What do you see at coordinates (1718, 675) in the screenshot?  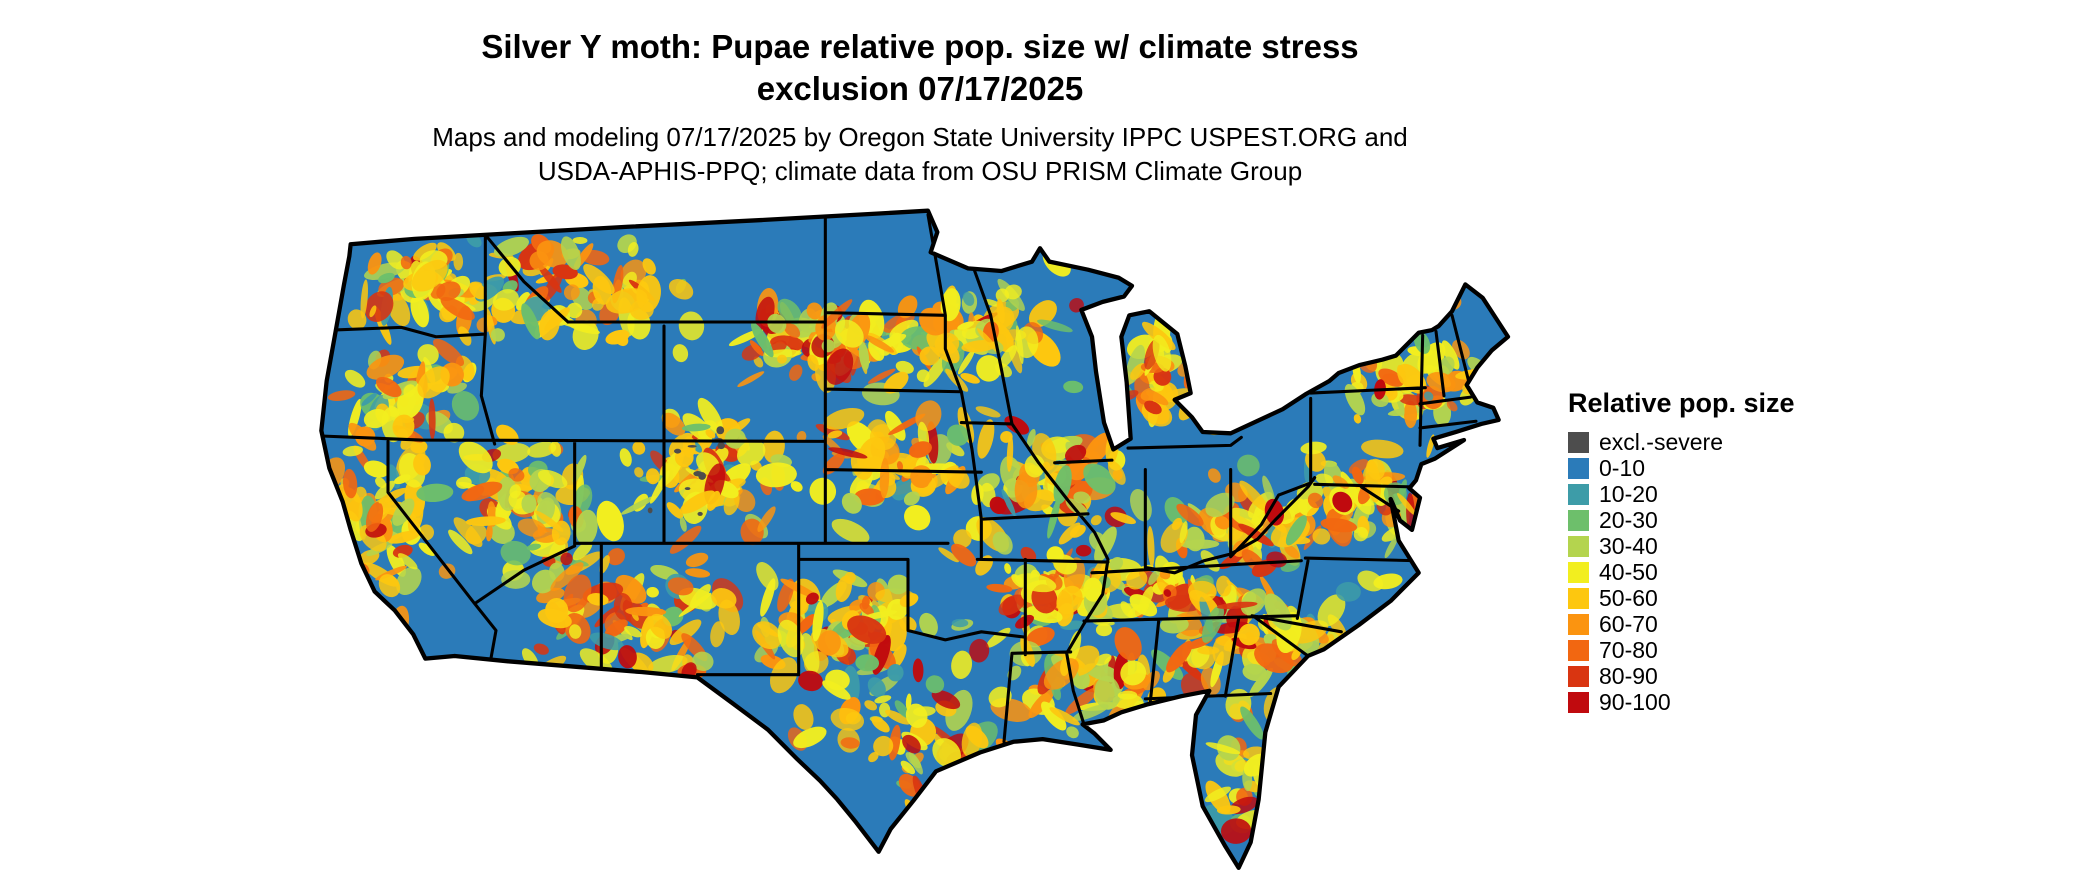 I see `legend-item-80-90: 80-90` at bounding box center [1718, 675].